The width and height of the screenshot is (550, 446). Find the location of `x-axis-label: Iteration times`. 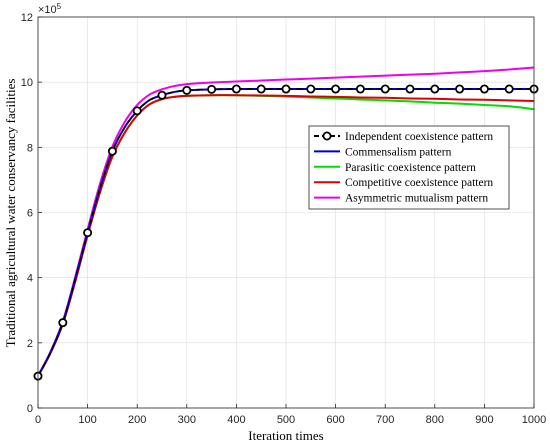

x-axis-label: Iteration times is located at coordinates (285, 435).